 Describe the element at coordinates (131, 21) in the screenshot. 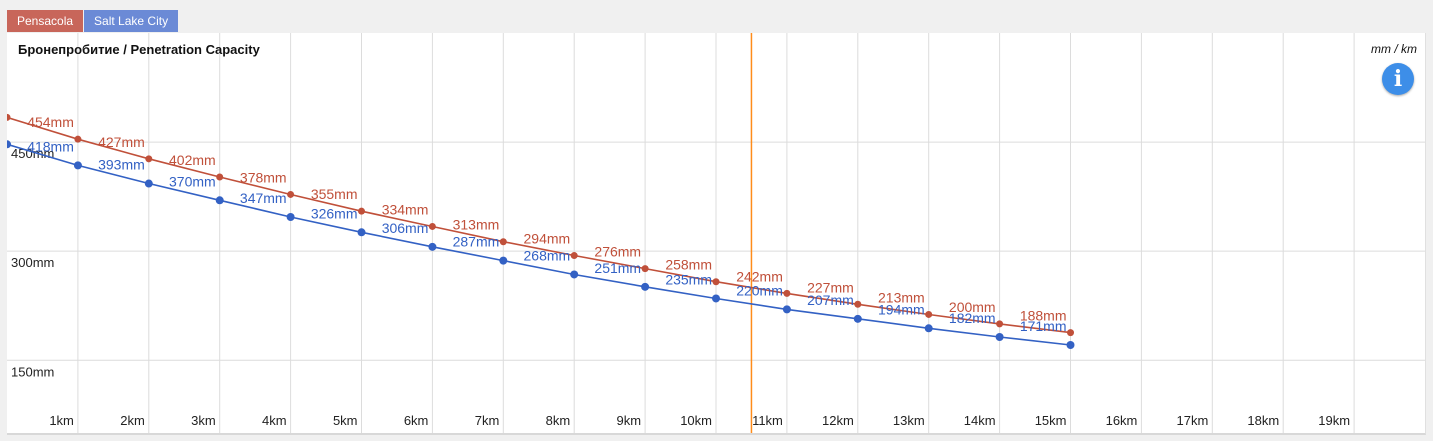

I see `tab-salt-lake-city: Salt Lake City` at that location.